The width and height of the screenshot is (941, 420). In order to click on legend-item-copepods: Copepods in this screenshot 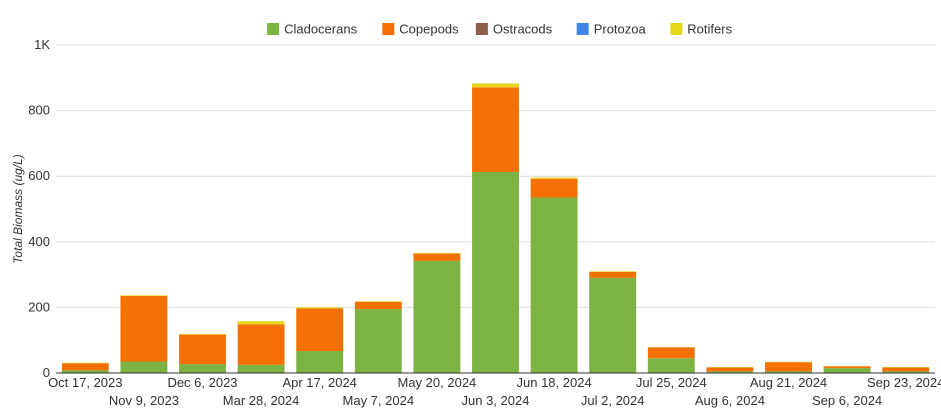, I will do `click(420, 29)`.